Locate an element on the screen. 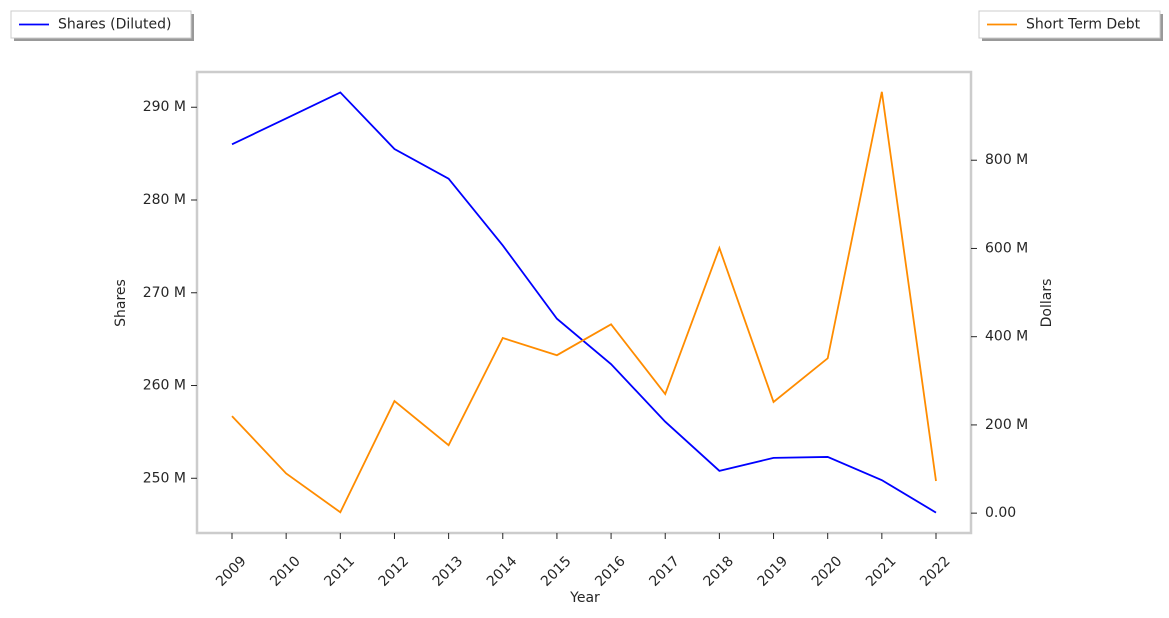 The height and width of the screenshot is (618, 1169). y-tick-label: 250 M is located at coordinates (164, 478).